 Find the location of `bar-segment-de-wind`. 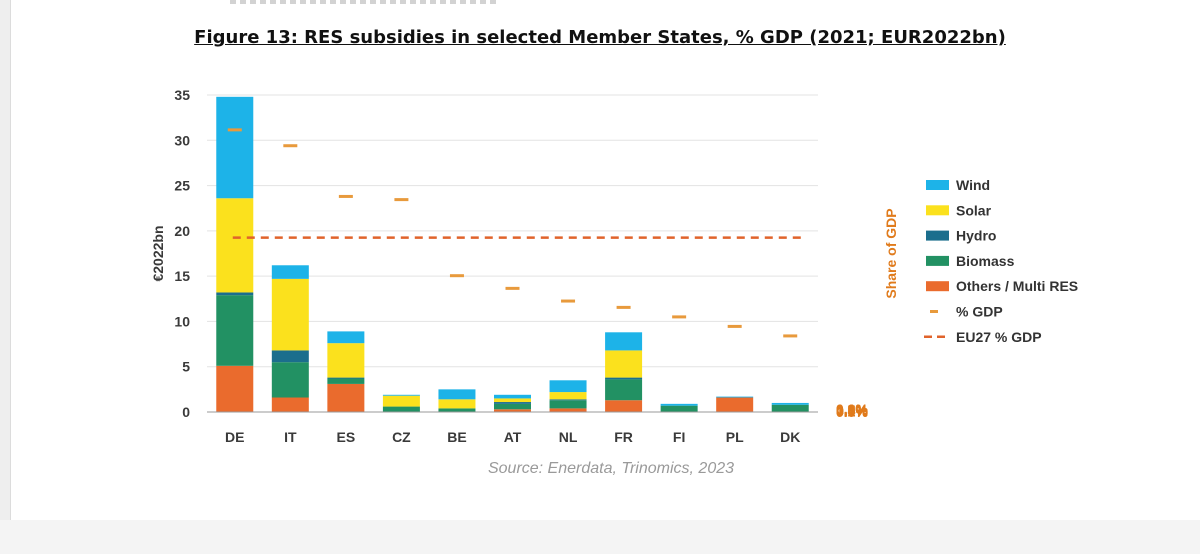

bar-segment-de-wind is located at coordinates (235, 147).